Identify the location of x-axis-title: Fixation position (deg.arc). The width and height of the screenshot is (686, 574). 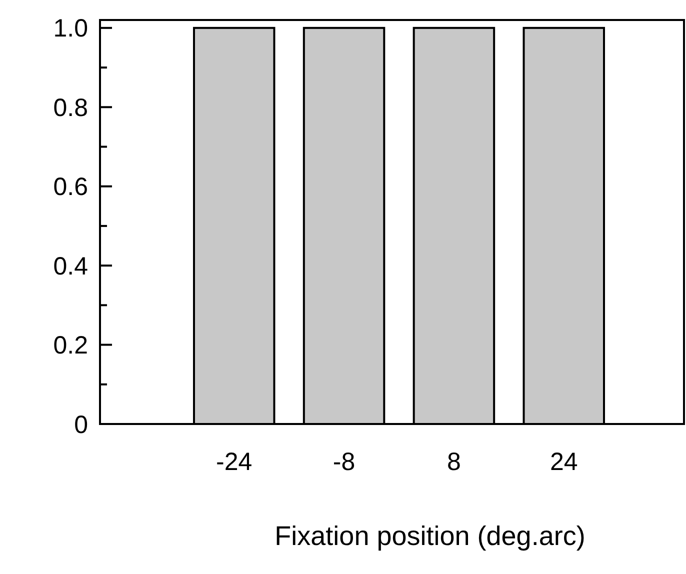
(430, 536).